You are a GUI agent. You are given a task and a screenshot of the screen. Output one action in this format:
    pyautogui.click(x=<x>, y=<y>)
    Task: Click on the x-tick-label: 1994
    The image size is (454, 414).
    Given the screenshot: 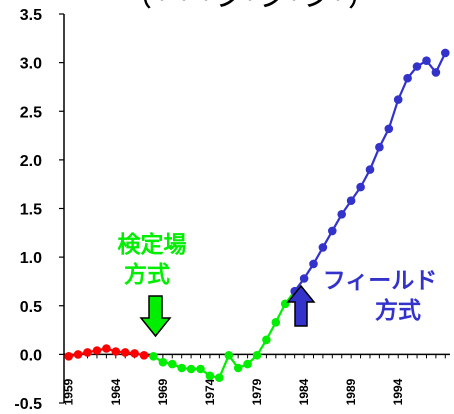 What is the action you would take?
    pyautogui.click(x=398, y=391)
    